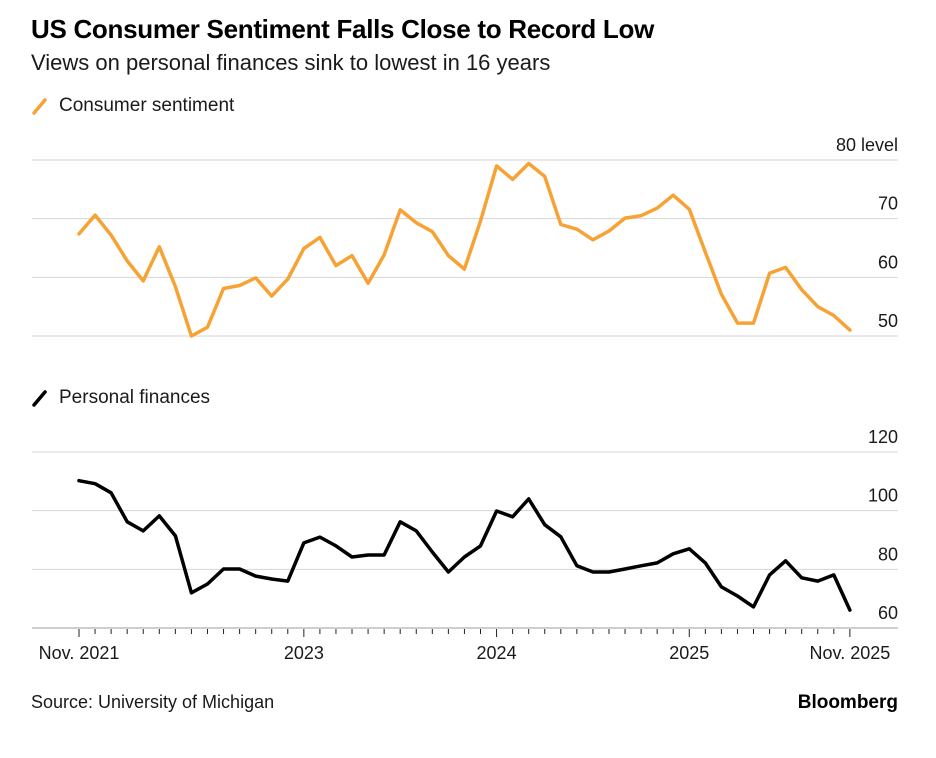 The height and width of the screenshot is (758, 936). I want to click on y-tick-label: 100, so click(883, 496).